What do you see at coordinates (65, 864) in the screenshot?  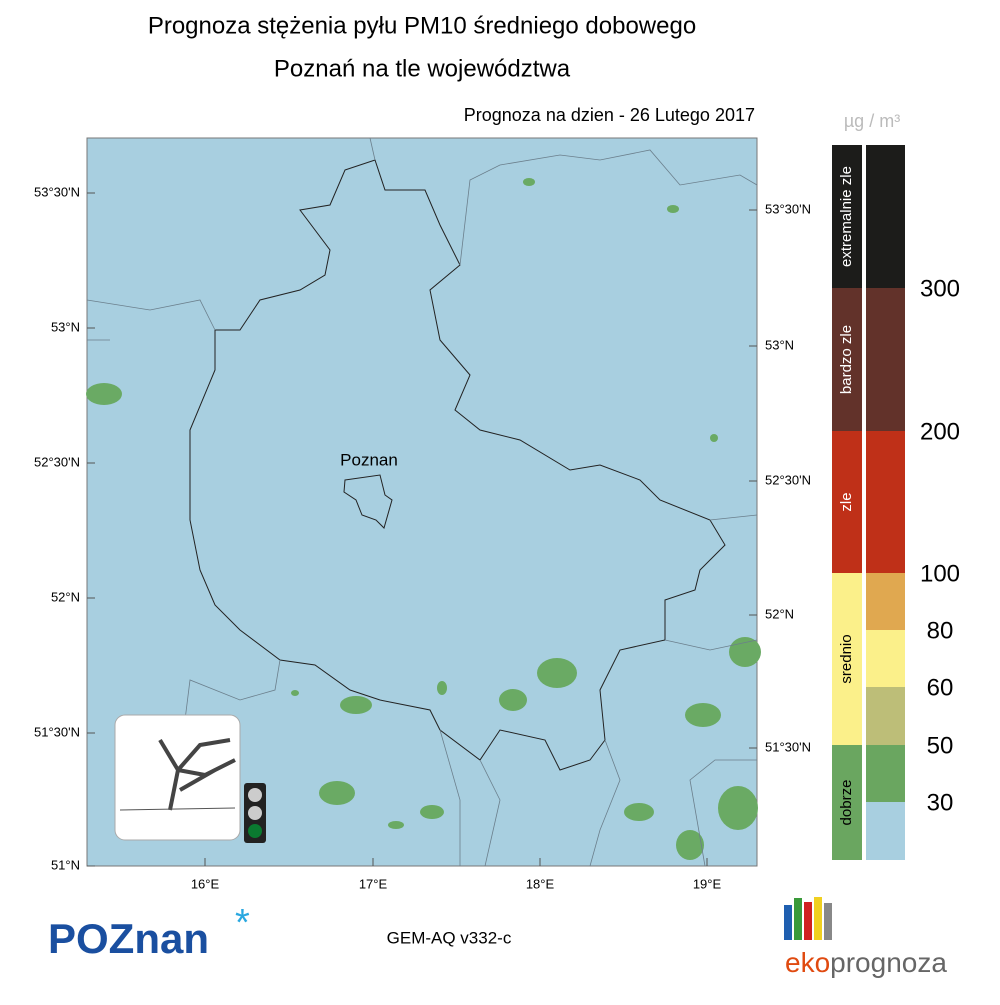 I see `lat-label-left: 51°N` at bounding box center [65, 864].